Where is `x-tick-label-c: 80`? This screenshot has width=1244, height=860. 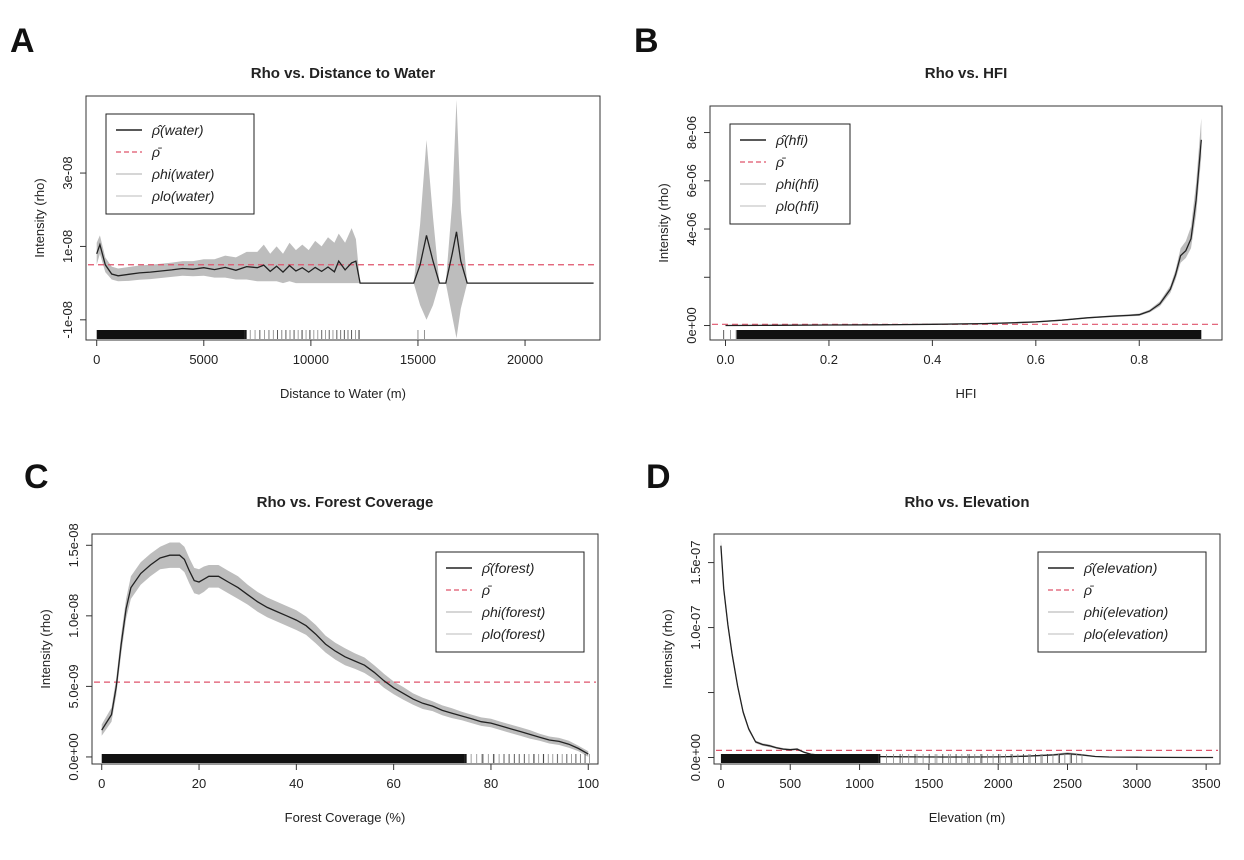
x-tick-label-c: 80 is located at coordinates (491, 783).